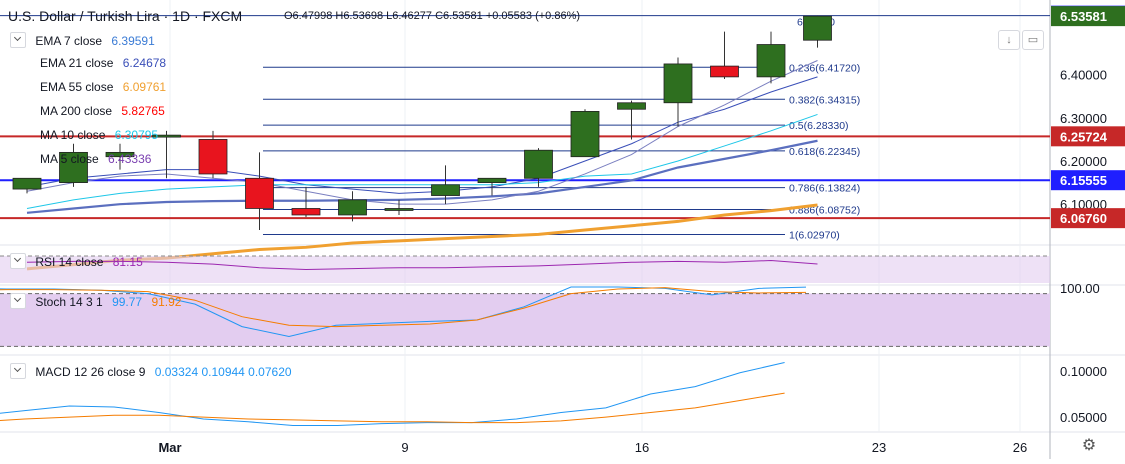  What do you see at coordinates (125, 16) in the screenshot?
I see `symbol-title: U.S. Dollar / Turkish Lira · 1D · FXCM` at bounding box center [125, 16].